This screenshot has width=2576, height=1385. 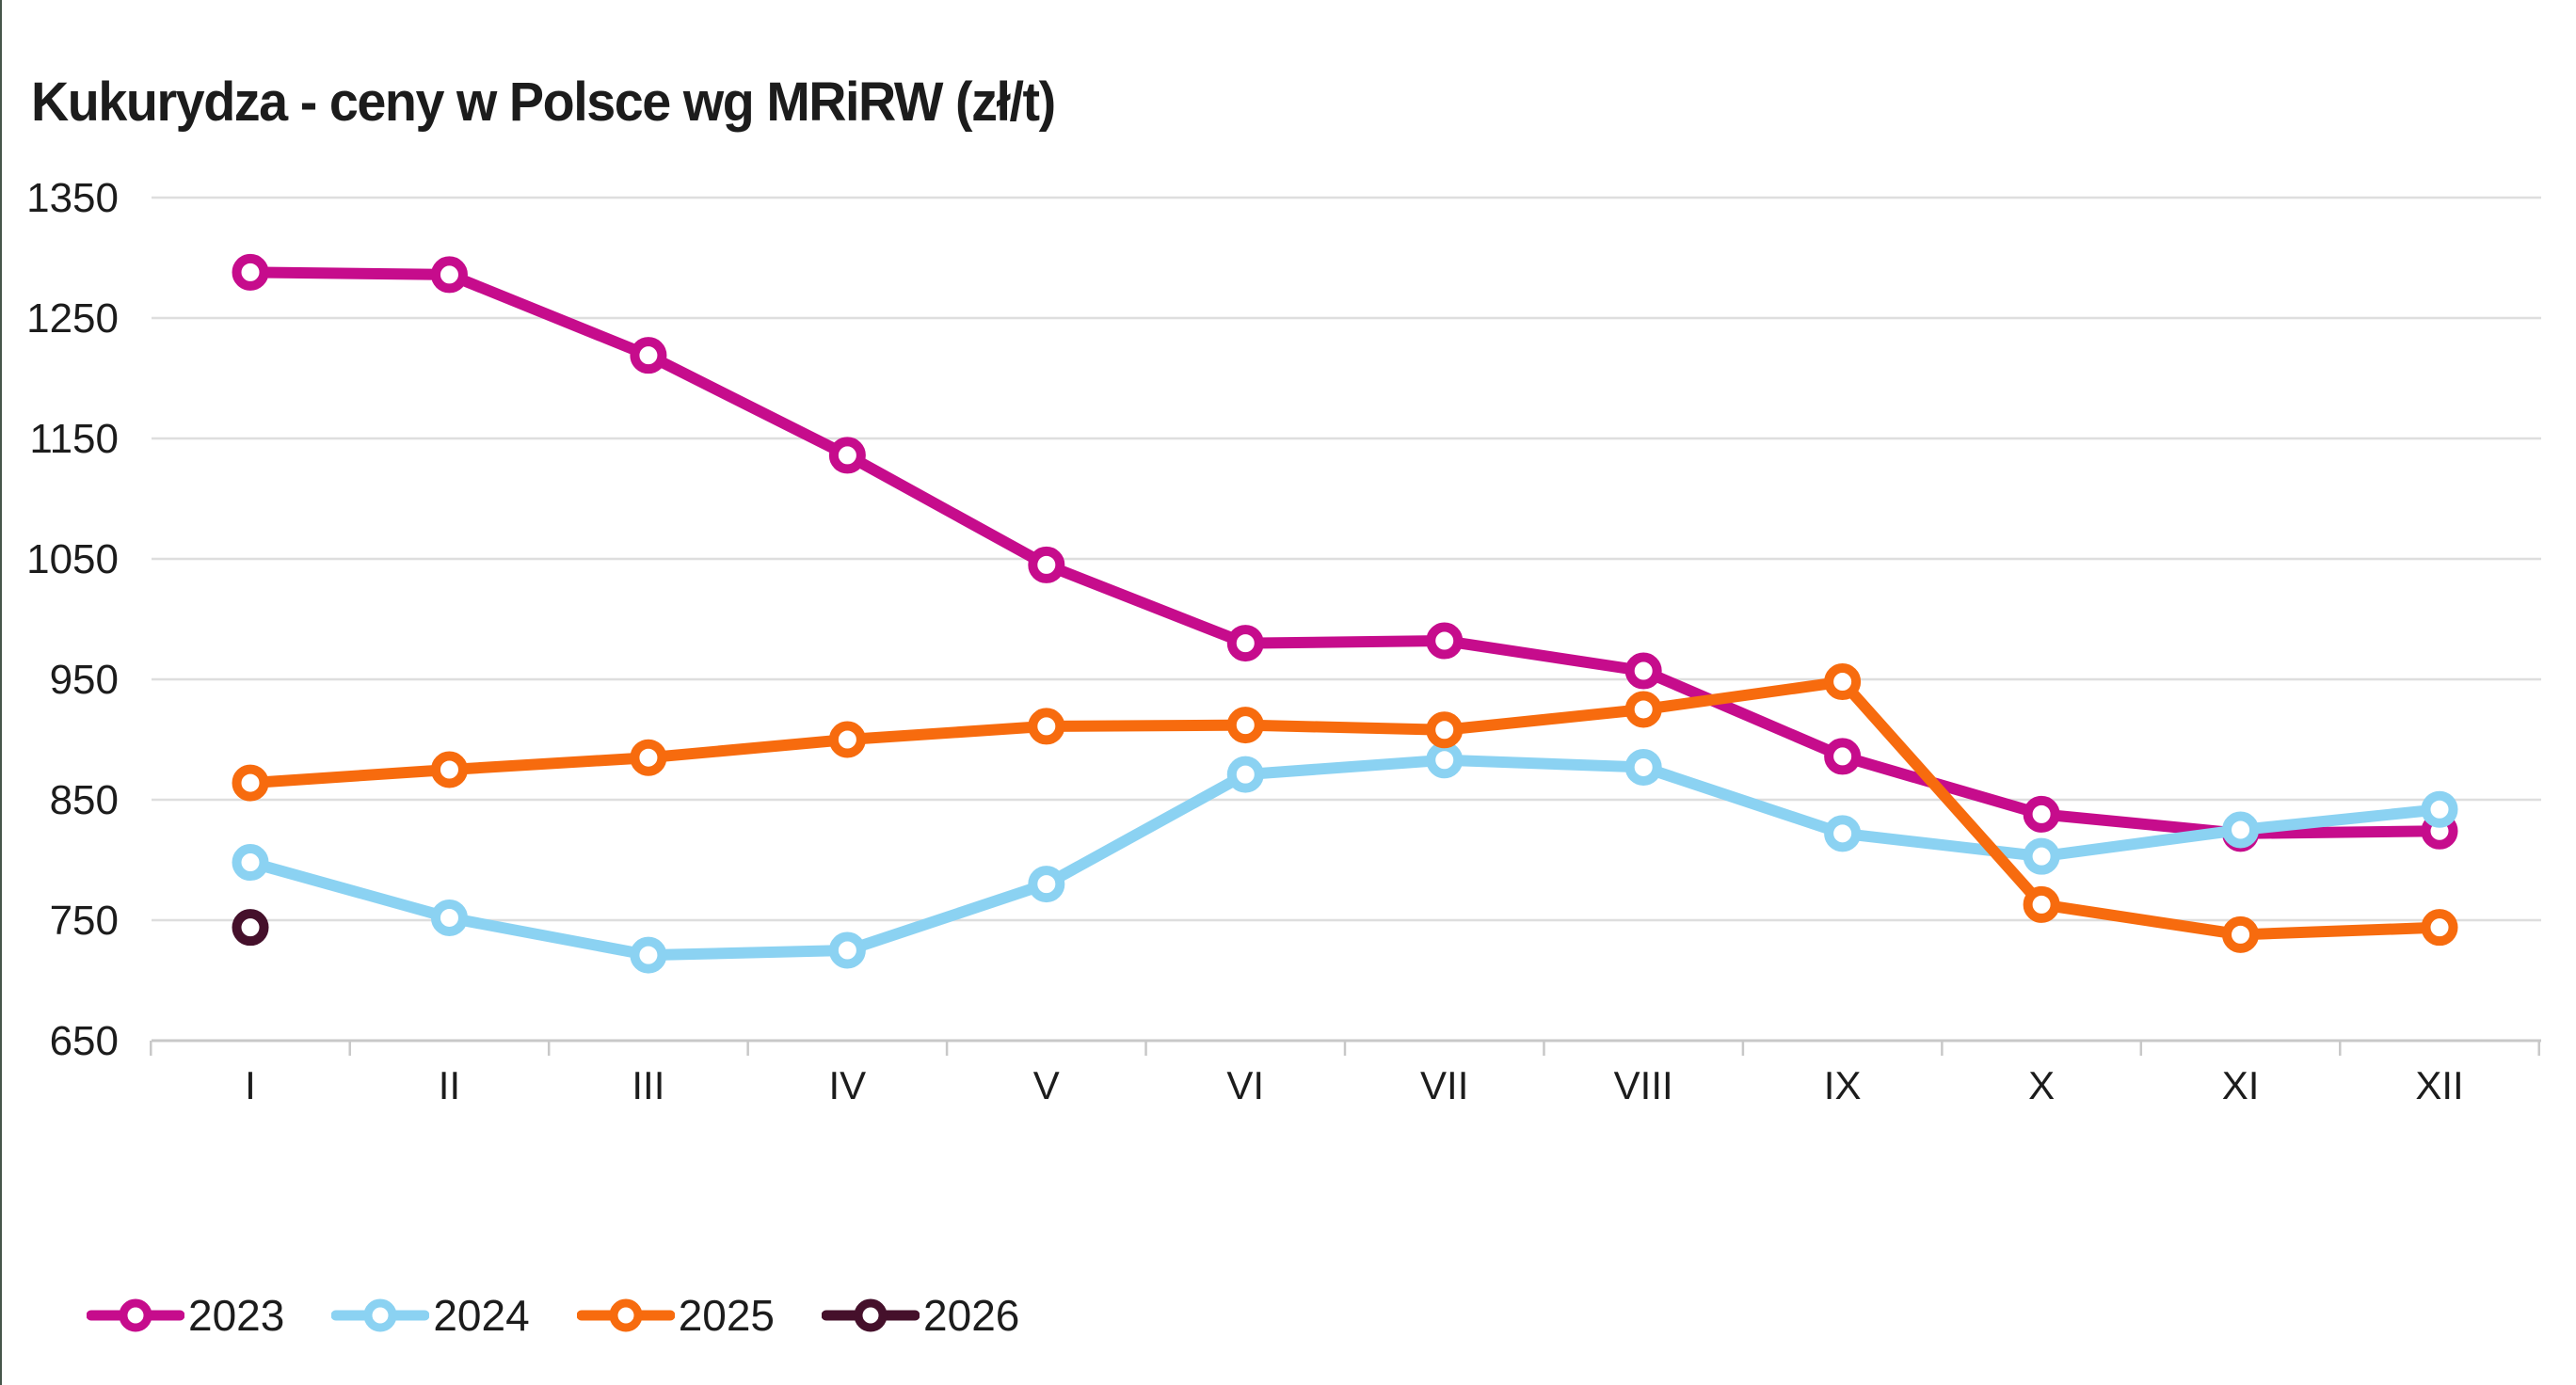 I want to click on x-axis-label: XII, so click(x=2439, y=1085).